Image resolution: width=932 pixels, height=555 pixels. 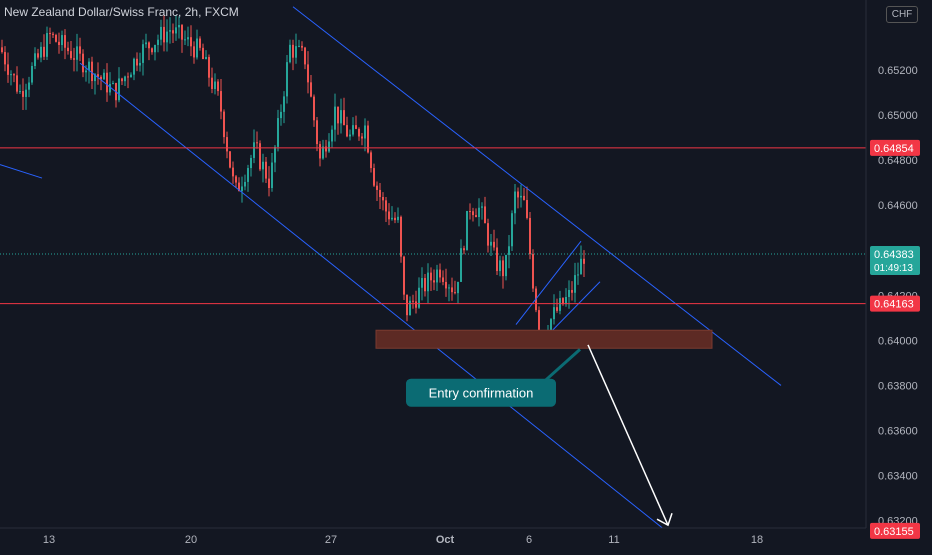 I want to click on currency-badge: CHF, so click(x=902, y=14).